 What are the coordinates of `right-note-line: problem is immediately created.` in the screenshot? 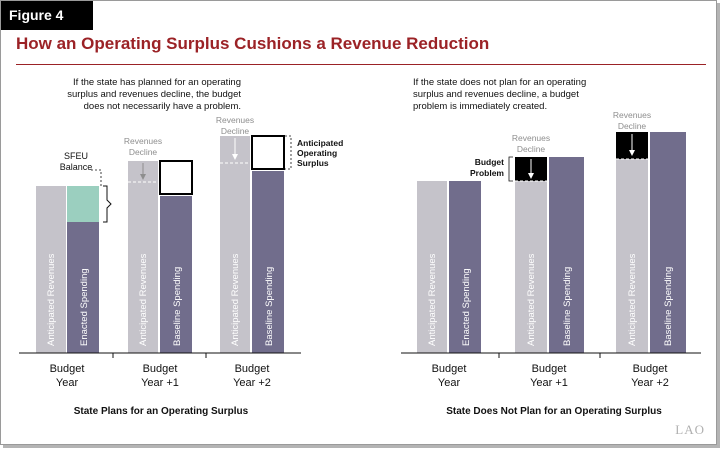 It's located at (480, 106).